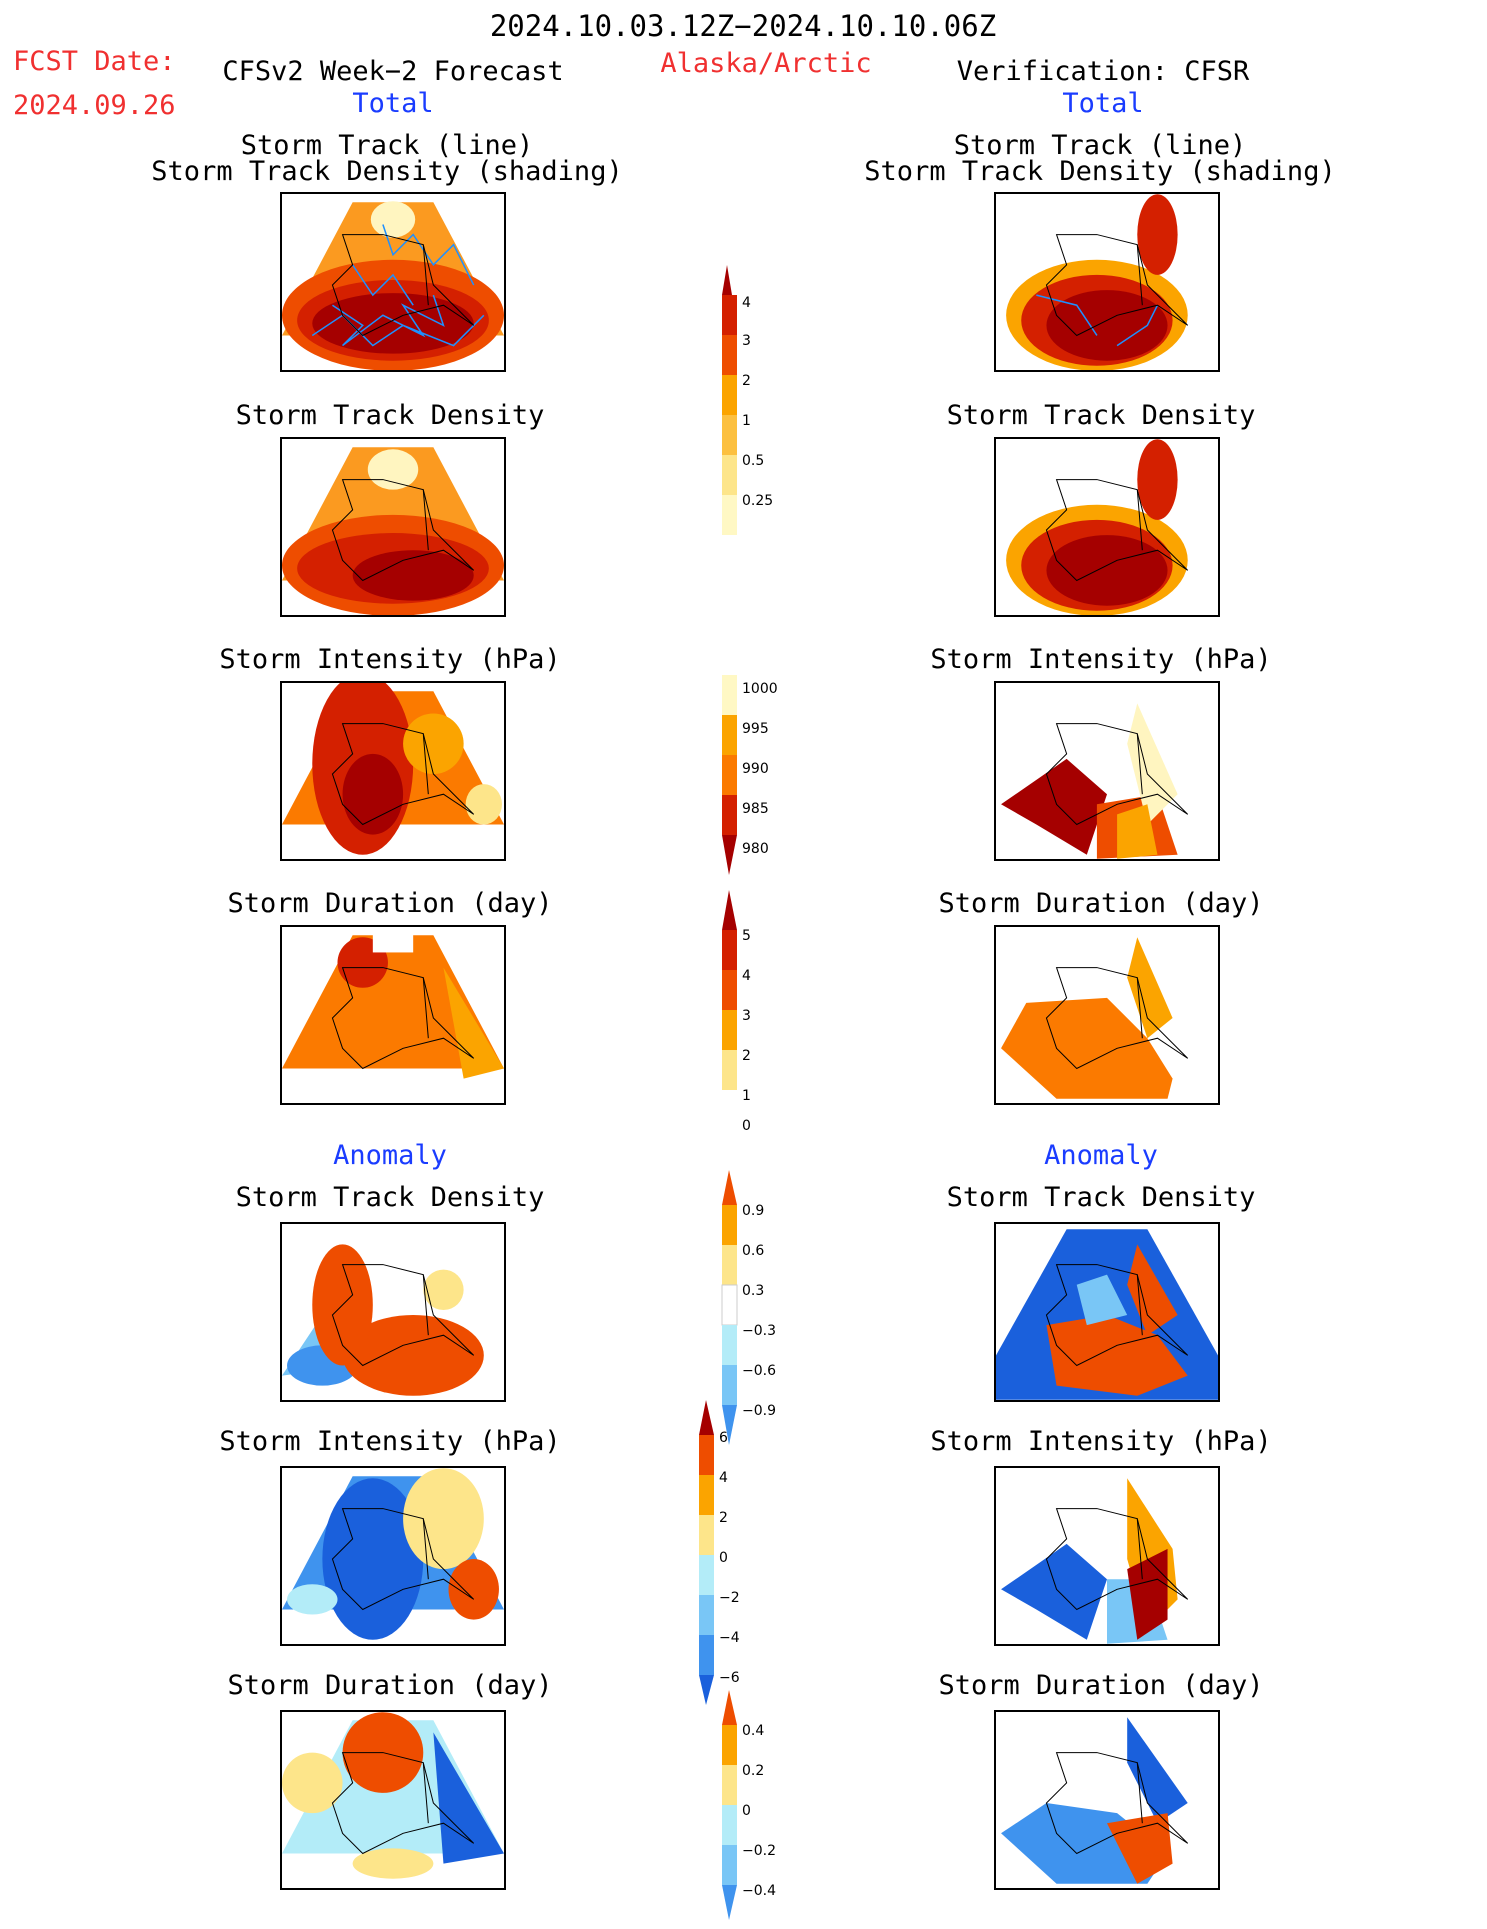 The image size is (1487, 1929). What do you see at coordinates (1103, 71) in the screenshot?
I see `verification-title: Verification: CFSR` at bounding box center [1103, 71].